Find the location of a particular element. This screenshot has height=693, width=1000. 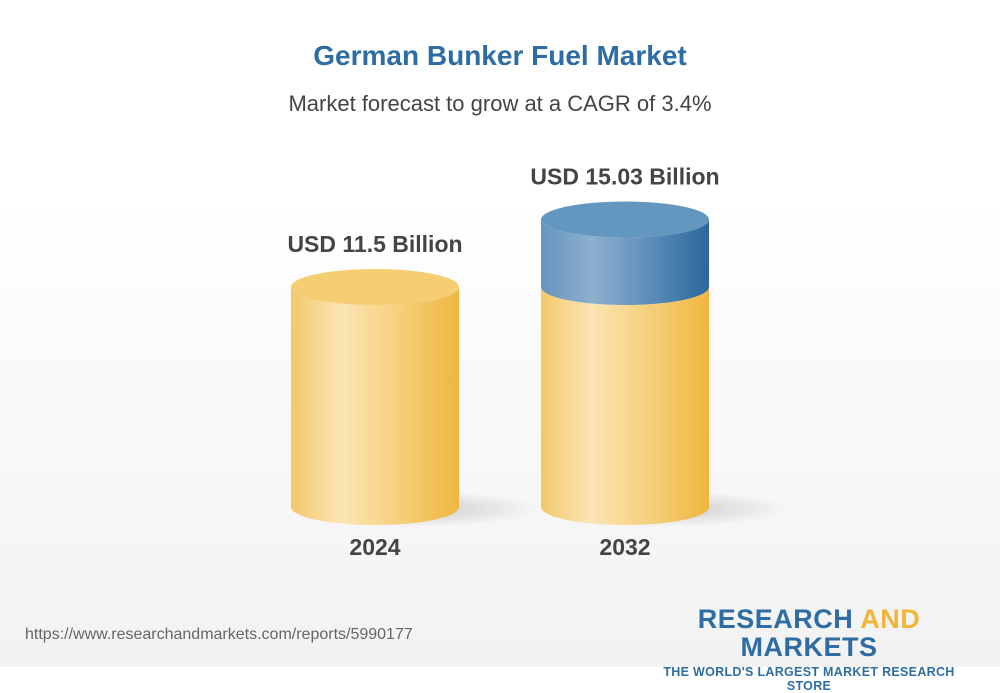

data-label: USD 11.5 Billion is located at coordinates (374, 244).